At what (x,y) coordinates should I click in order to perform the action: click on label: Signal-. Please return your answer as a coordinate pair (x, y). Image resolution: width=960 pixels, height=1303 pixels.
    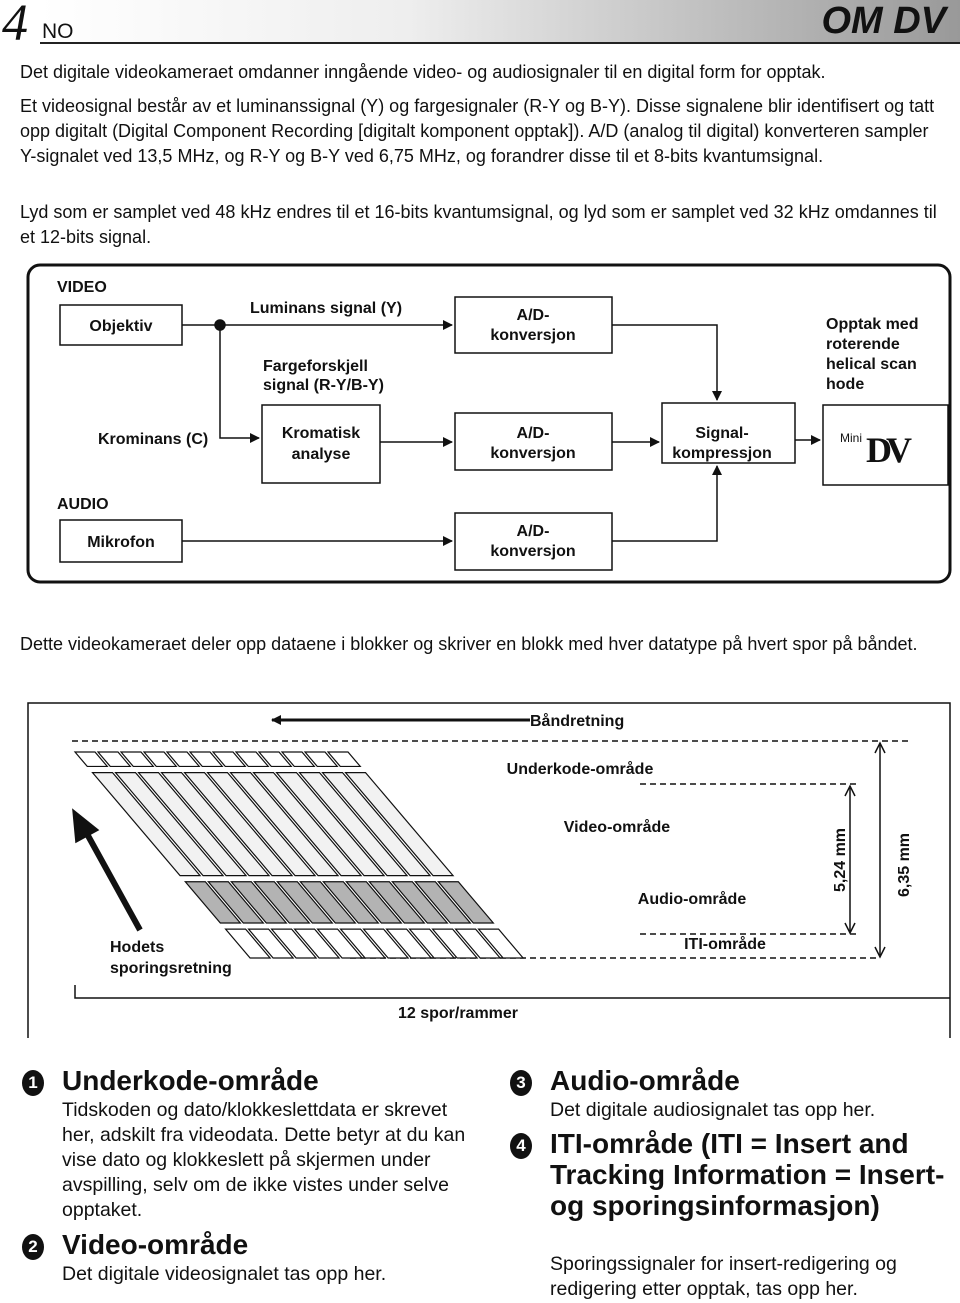
    Looking at the image, I should click on (721, 433).